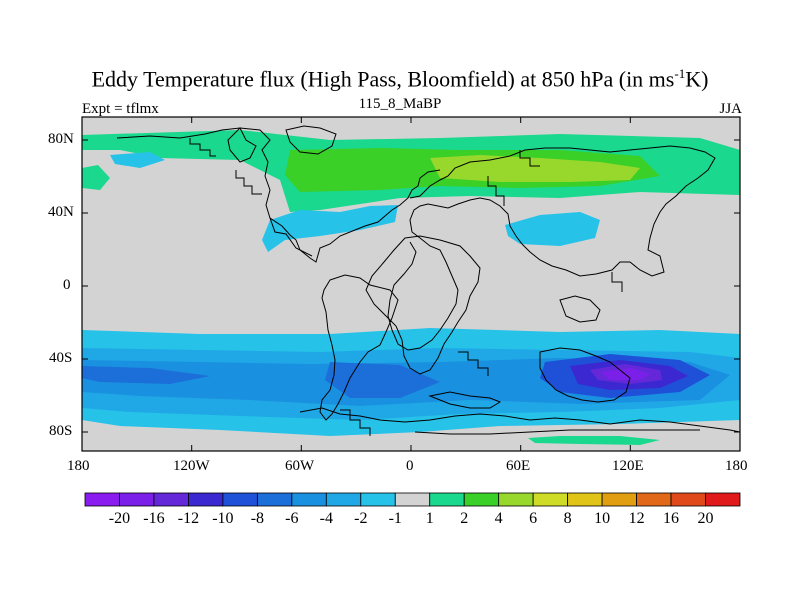 This screenshot has width=800, height=600. I want to click on experiment-label: Expt = tflmx, so click(120, 109).